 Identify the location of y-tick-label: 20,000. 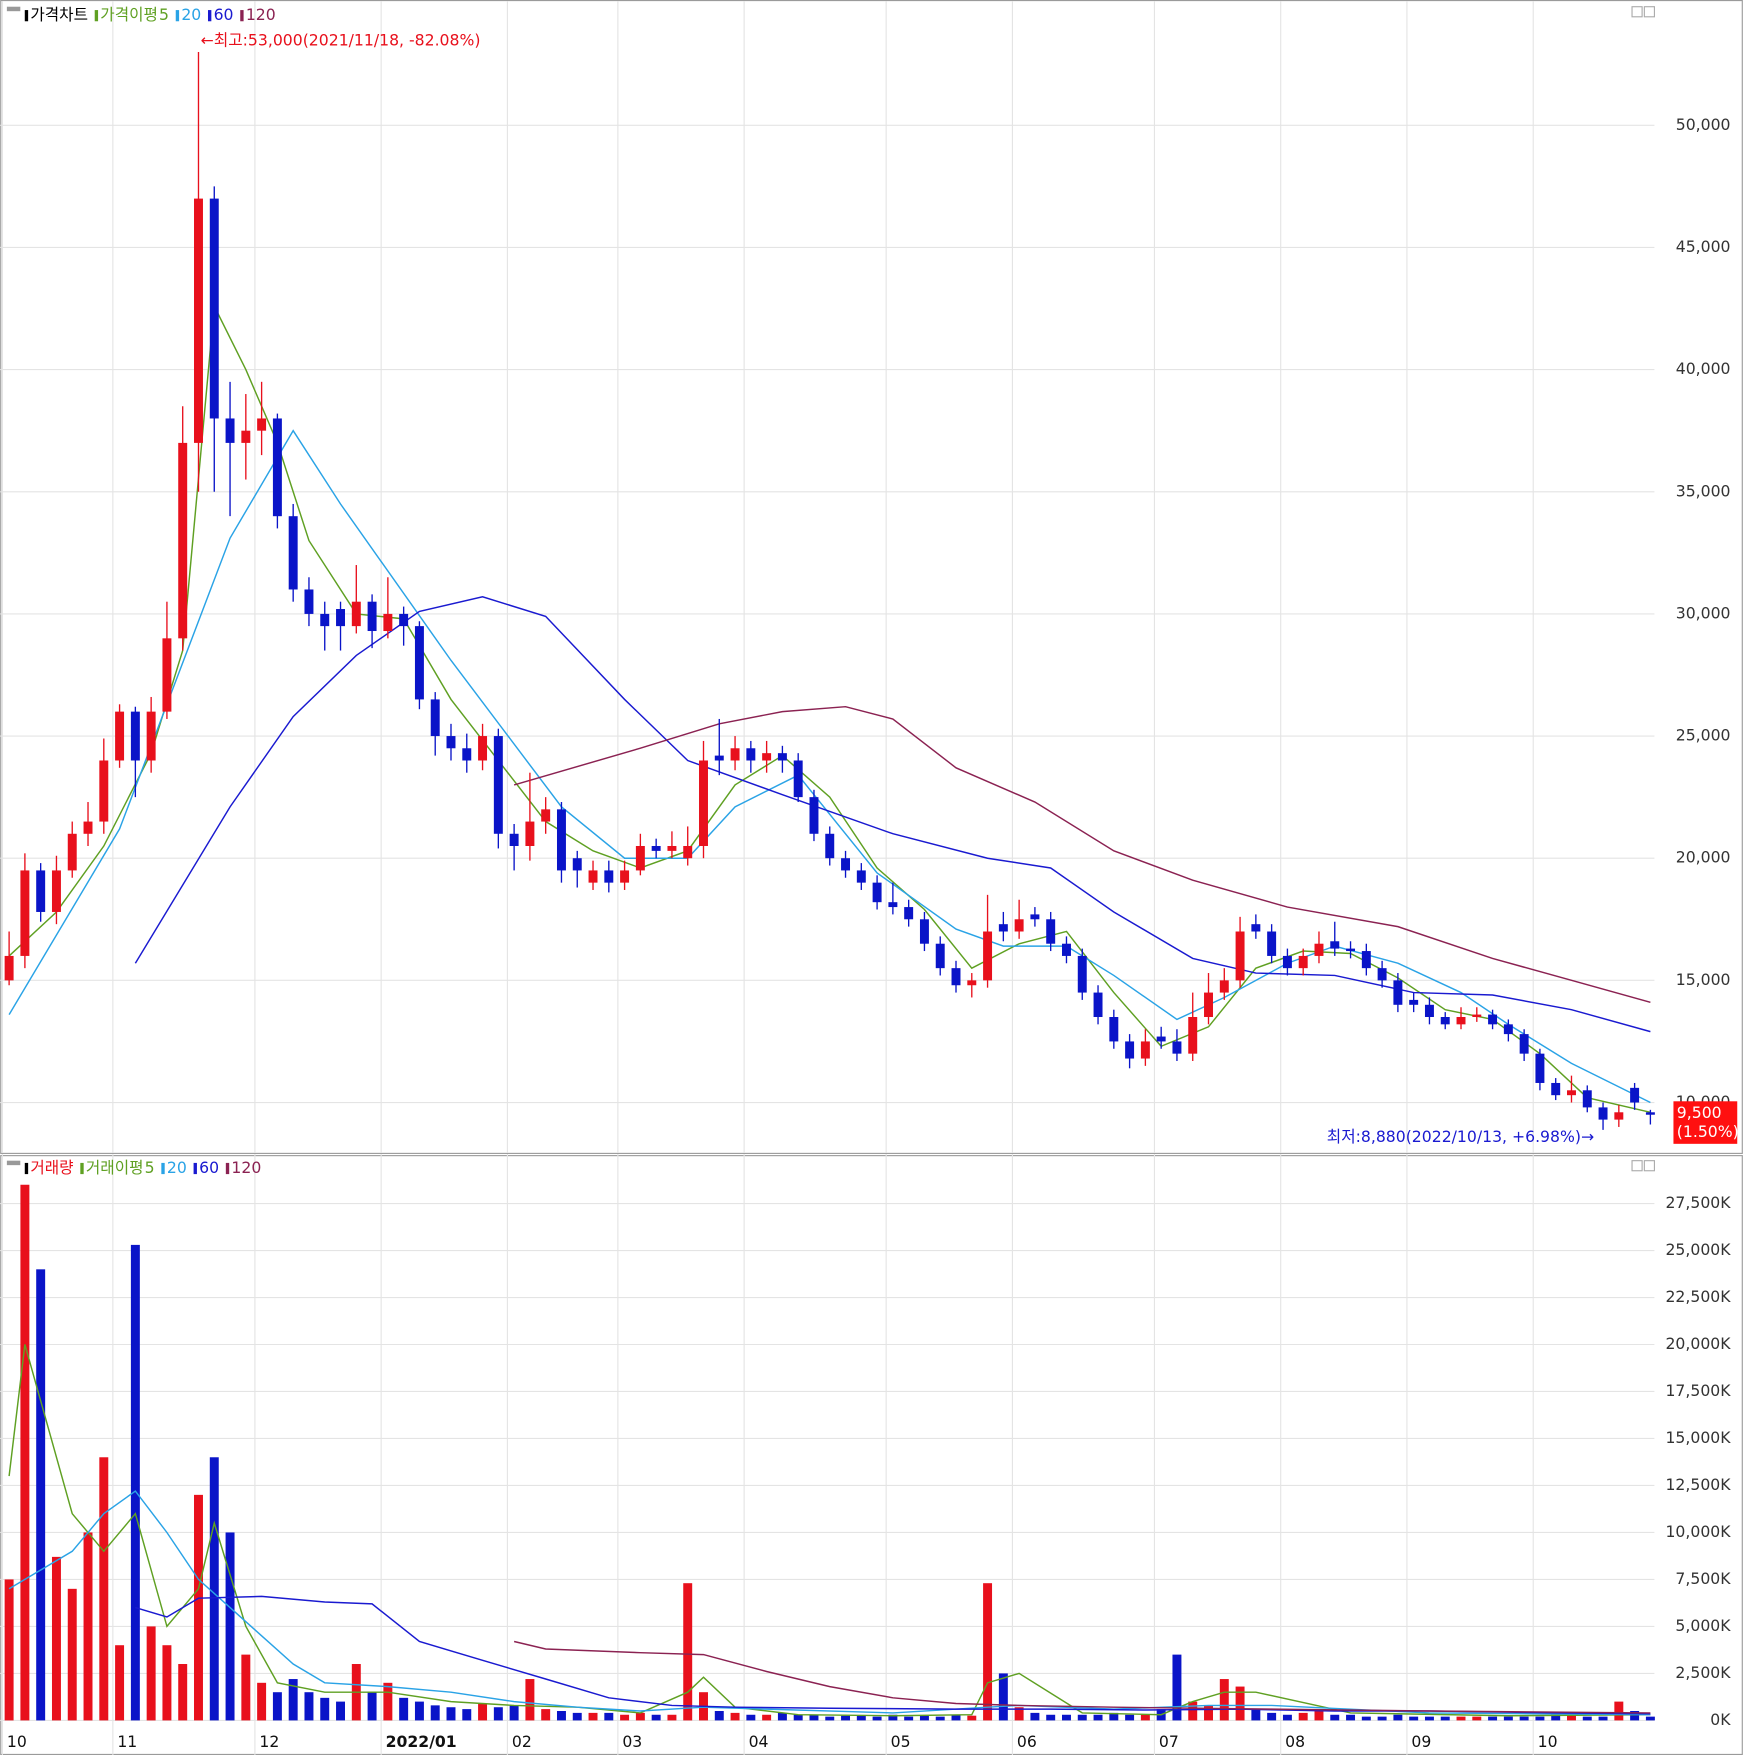
(1703, 857).